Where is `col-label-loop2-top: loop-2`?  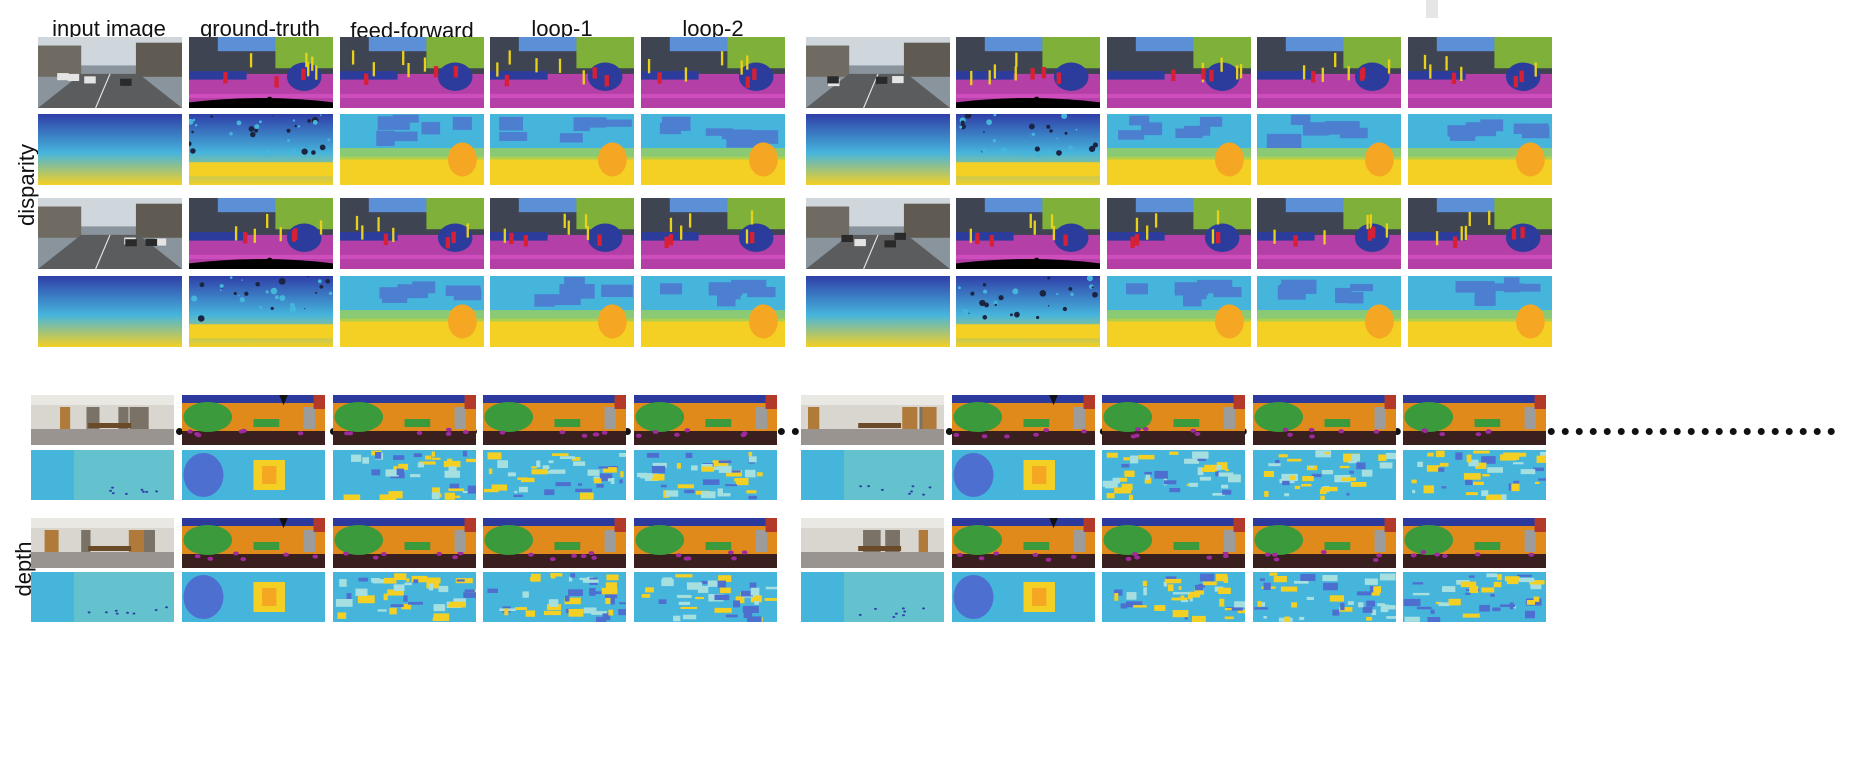
col-label-loop2-top: loop-2 is located at coordinates (713, 28).